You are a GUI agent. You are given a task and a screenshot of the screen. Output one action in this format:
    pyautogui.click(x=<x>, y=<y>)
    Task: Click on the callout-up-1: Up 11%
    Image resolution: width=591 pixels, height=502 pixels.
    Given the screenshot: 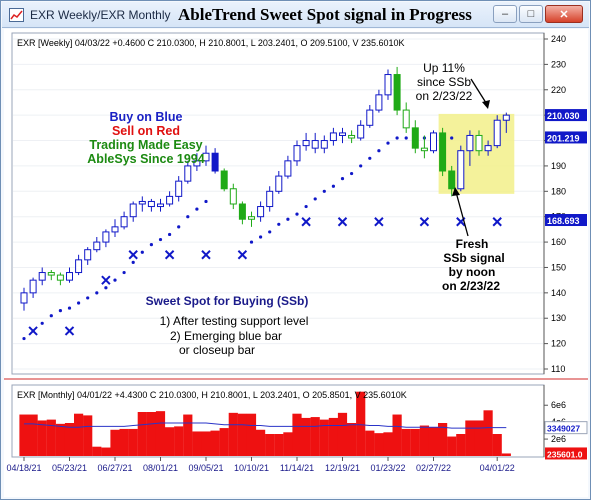 What is the action you would take?
    pyautogui.click(x=444, y=68)
    